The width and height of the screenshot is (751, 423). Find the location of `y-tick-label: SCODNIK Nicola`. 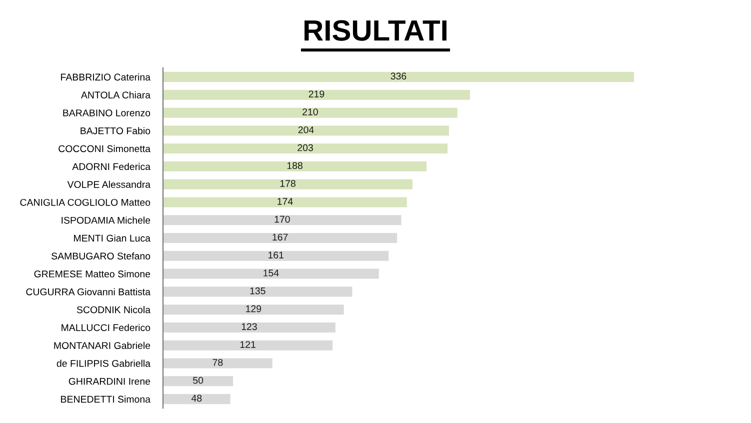

y-tick-label: SCODNIK Nicola is located at coordinates (113, 310).